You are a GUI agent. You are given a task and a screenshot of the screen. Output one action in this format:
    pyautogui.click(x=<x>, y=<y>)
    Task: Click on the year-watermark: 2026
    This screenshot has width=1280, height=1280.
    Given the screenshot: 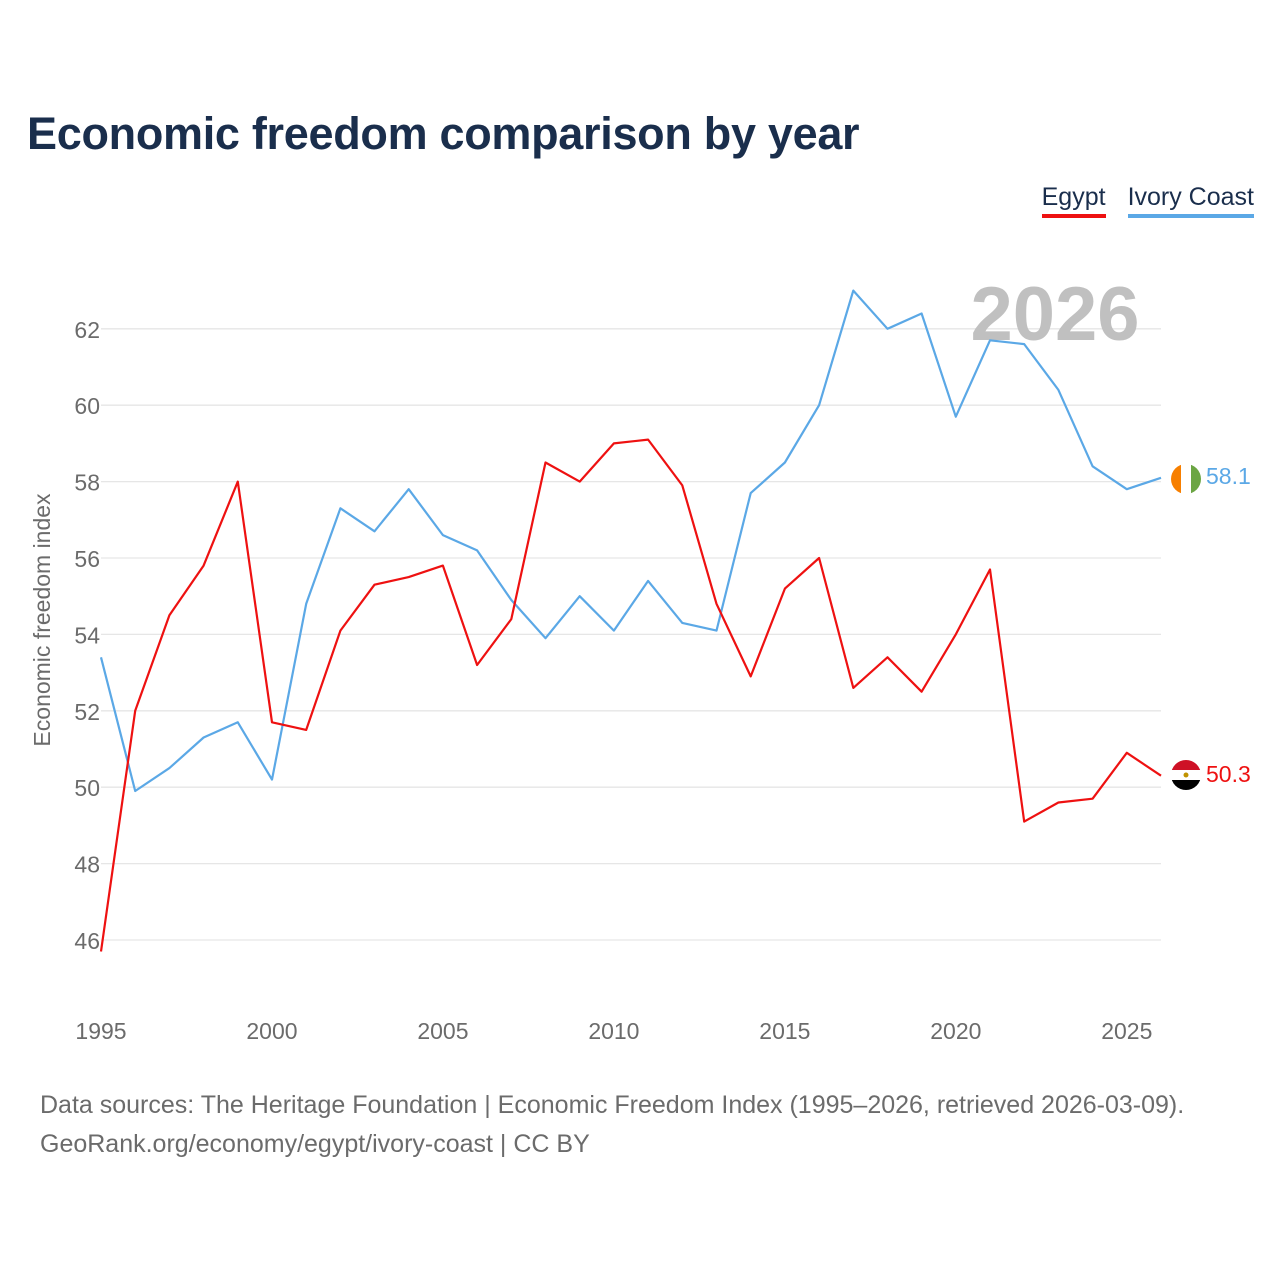 What is the action you would take?
    pyautogui.click(x=1054, y=314)
    